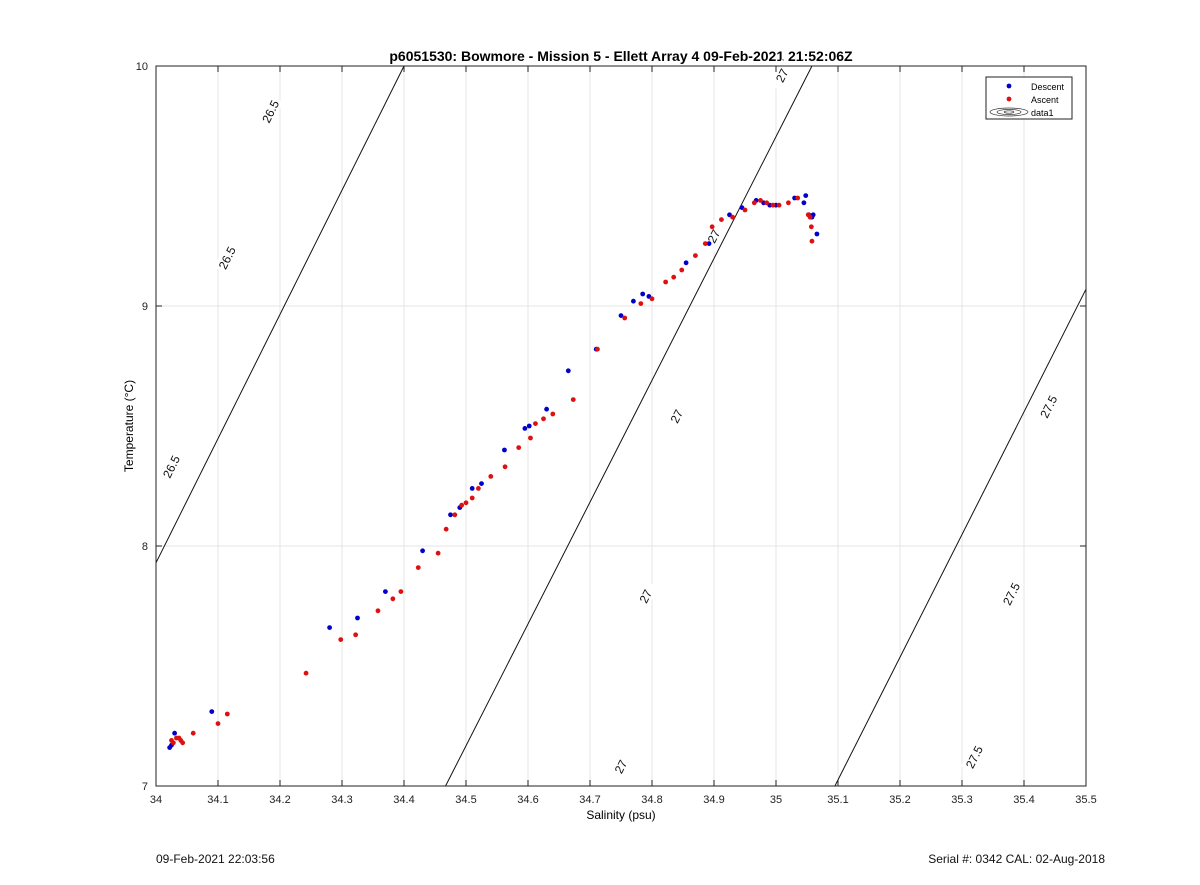 This screenshot has width=1200, height=885. Describe the element at coordinates (713, 800) in the screenshot. I see `x-tick-label: 34.9` at that location.